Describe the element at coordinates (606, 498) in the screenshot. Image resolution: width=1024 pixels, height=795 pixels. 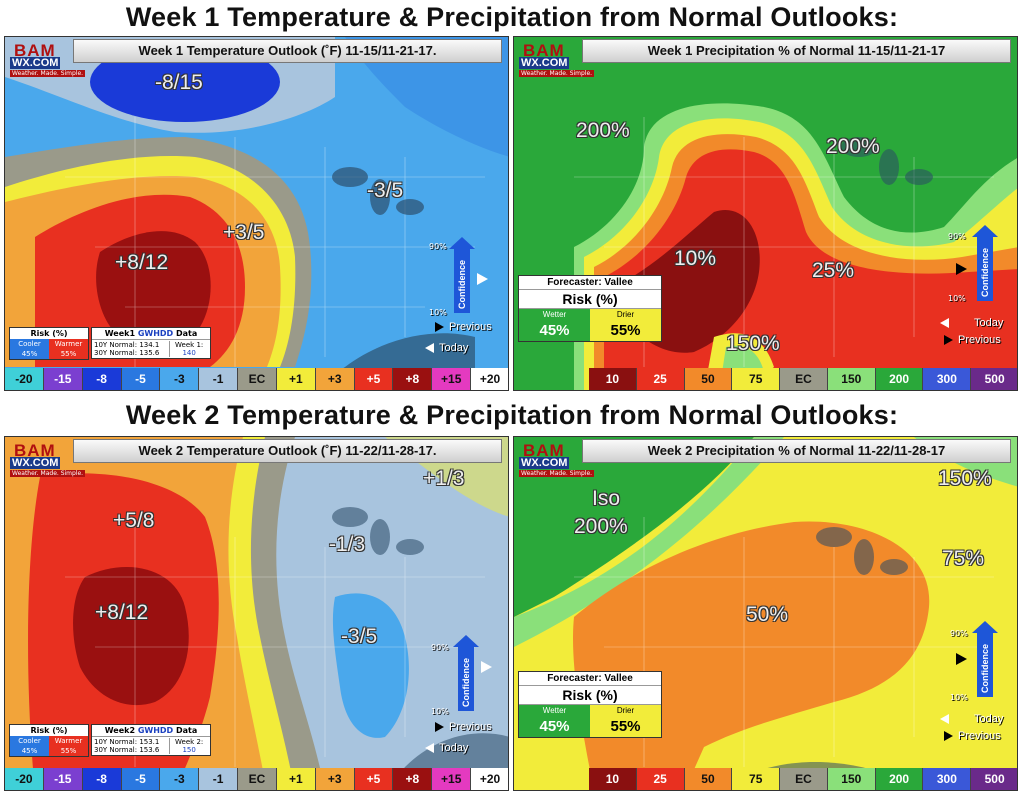
I see `map-value-label: Iso` at that location.